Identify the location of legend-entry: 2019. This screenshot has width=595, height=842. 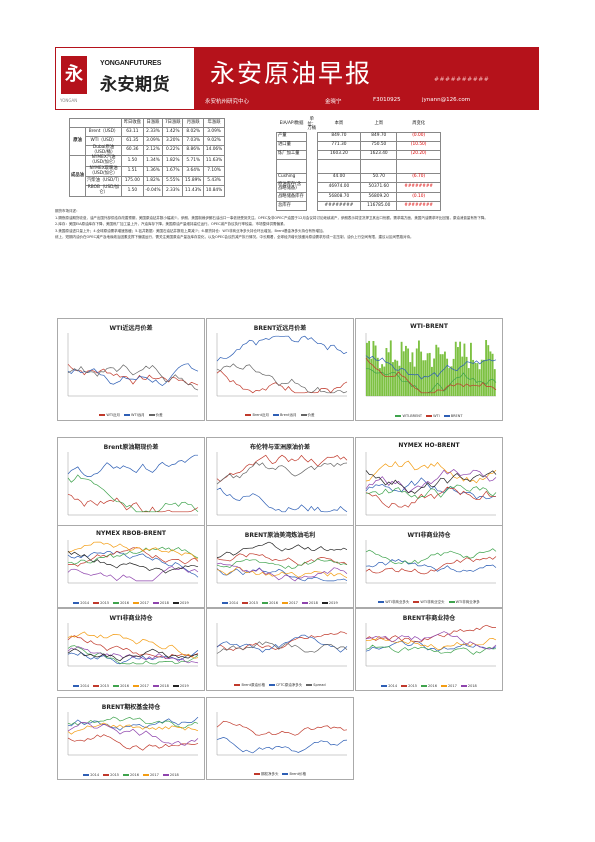
(180, 603).